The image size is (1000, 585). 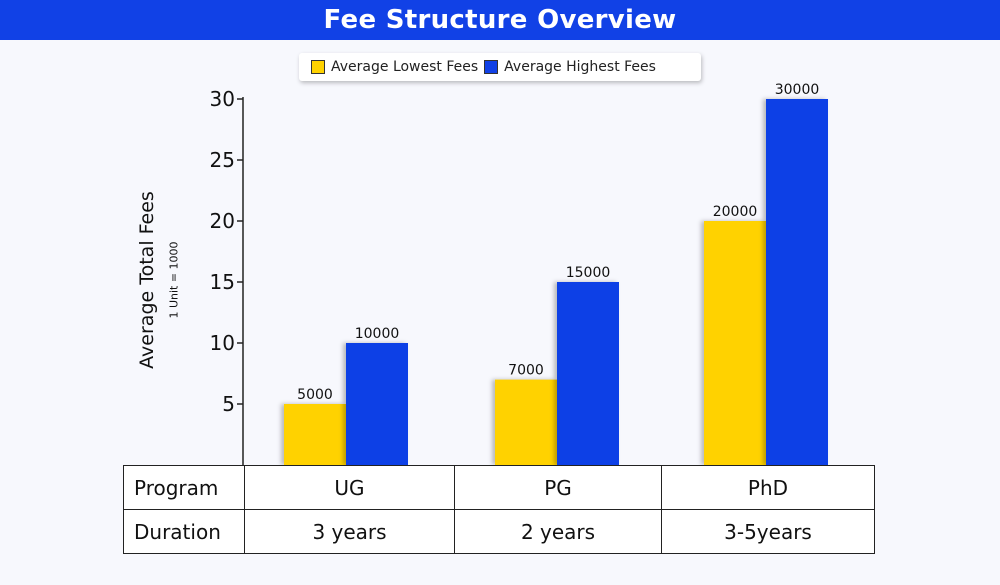 What do you see at coordinates (222, 343) in the screenshot?
I see `y-tick-label: 10` at bounding box center [222, 343].